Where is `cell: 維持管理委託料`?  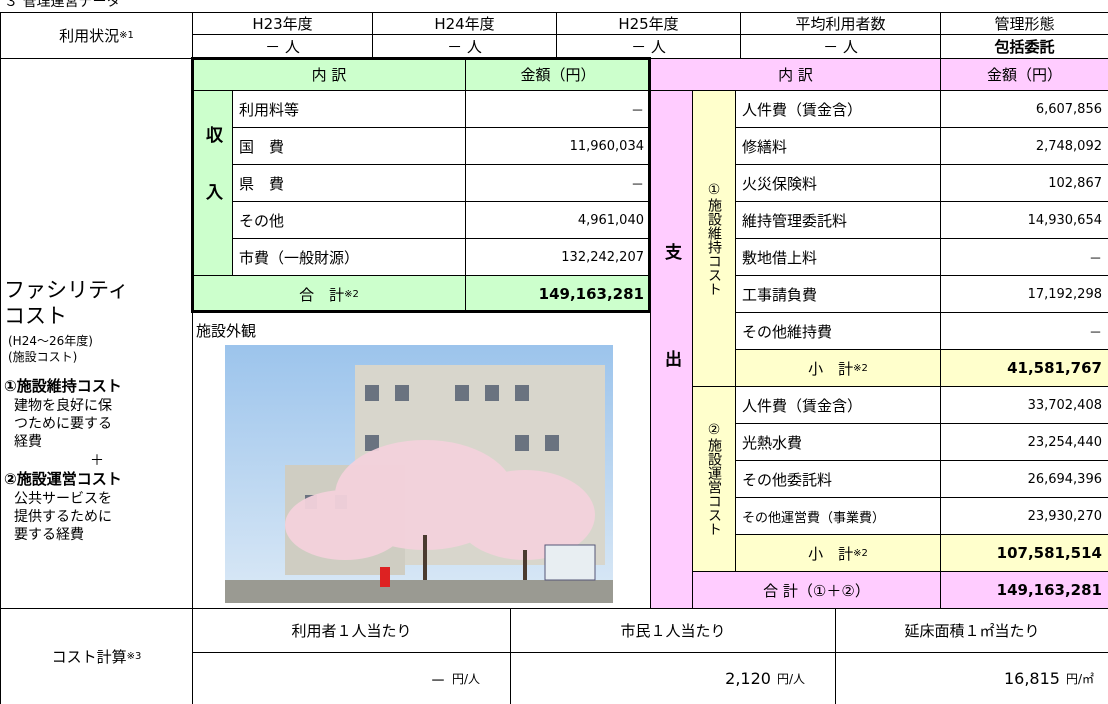 cell: 維持管理委託料 is located at coordinates (838, 220).